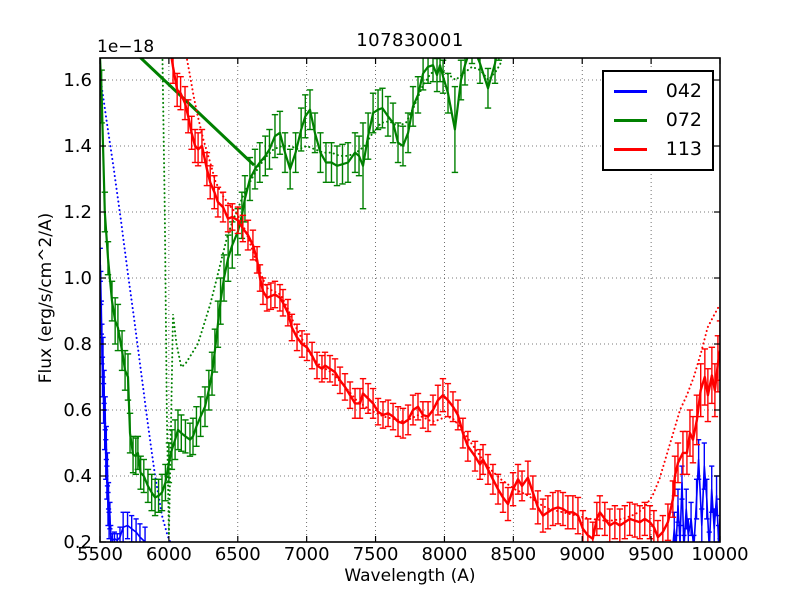 This screenshot has width=800, height=600. Describe the element at coordinates (77, 146) in the screenshot. I see `y-tick-label: 1.4` at that location.